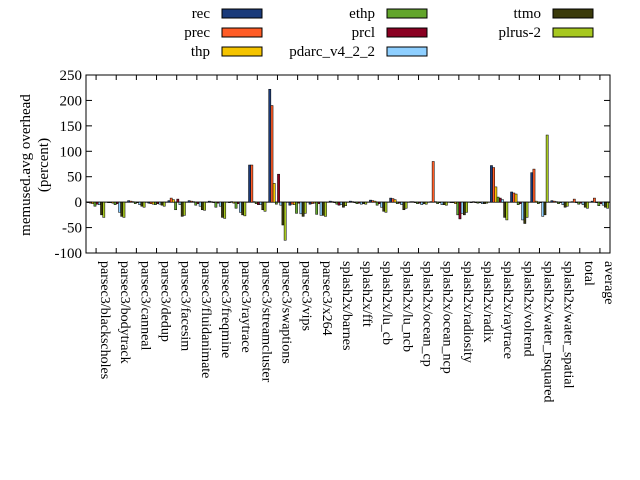  What do you see at coordinates (201, 14) in the screenshot?
I see `legend-label-rec: rec` at bounding box center [201, 14].